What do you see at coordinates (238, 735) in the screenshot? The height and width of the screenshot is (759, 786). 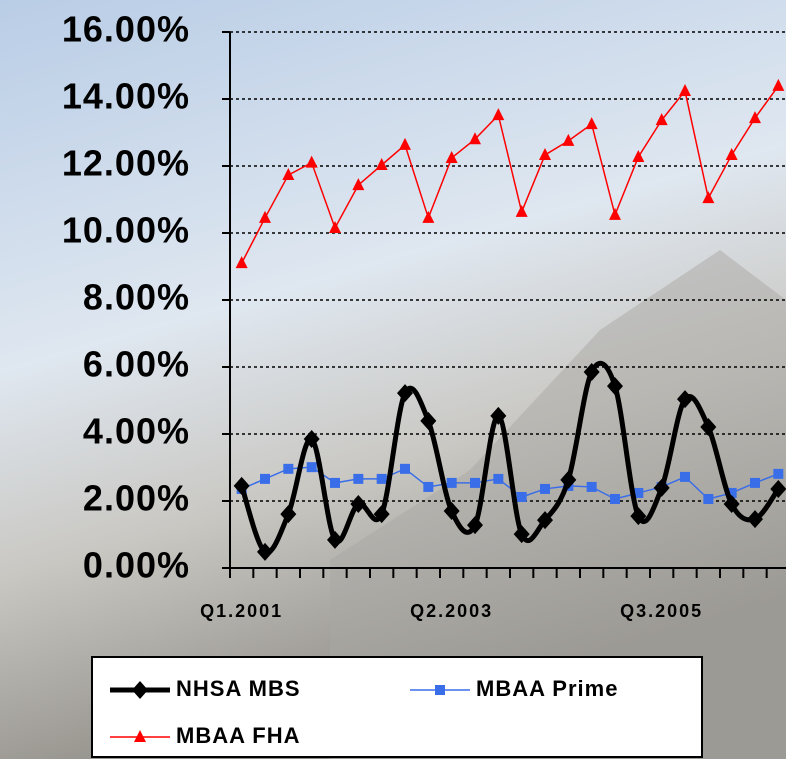 I see `legend-label: MBAA FHA` at bounding box center [238, 735].